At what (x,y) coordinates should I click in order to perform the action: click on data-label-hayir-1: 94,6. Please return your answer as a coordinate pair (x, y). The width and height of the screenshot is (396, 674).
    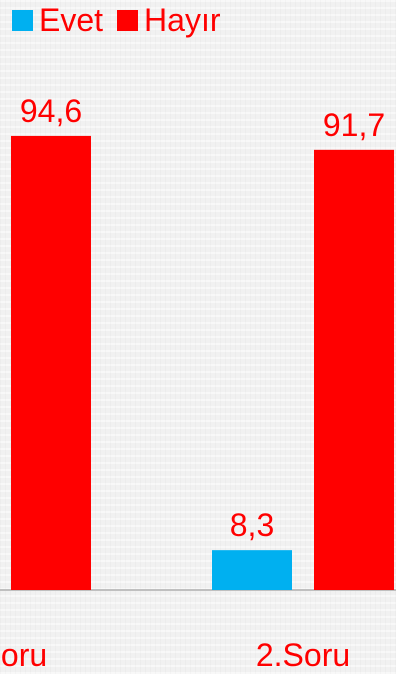
    Looking at the image, I should click on (51, 111).